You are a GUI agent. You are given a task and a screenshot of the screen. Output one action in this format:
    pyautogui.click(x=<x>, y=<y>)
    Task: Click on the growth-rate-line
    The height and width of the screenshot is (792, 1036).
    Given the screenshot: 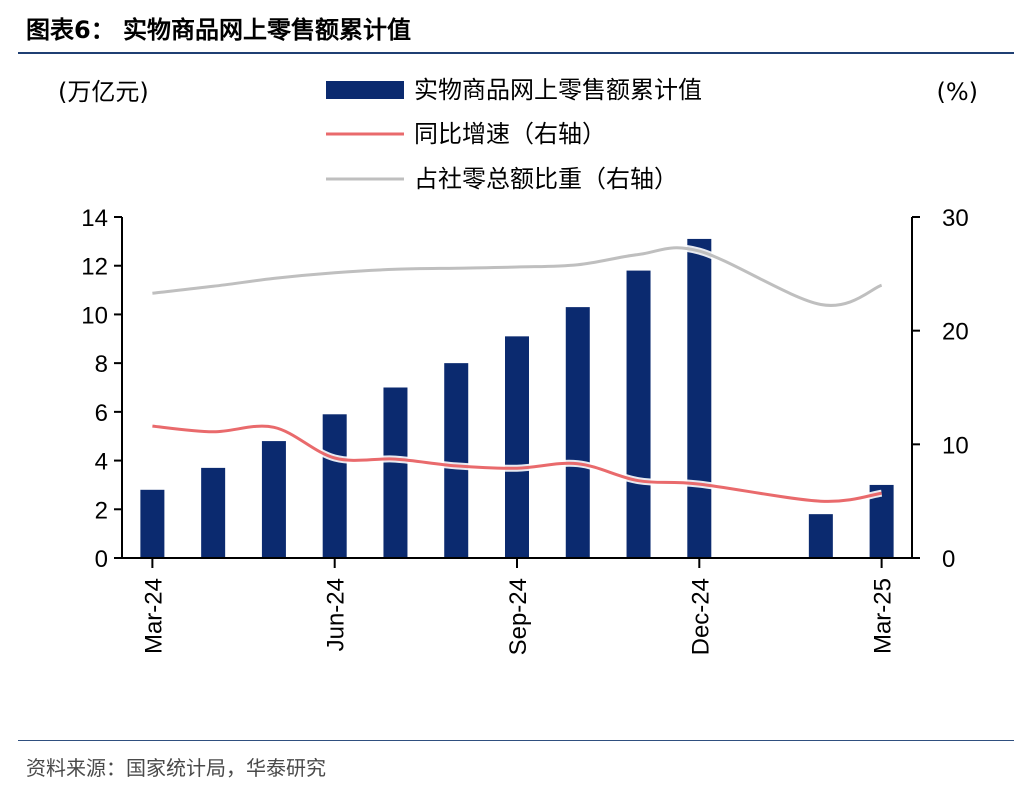 What is the action you would take?
    pyautogui.click(x=517, y=463)
    